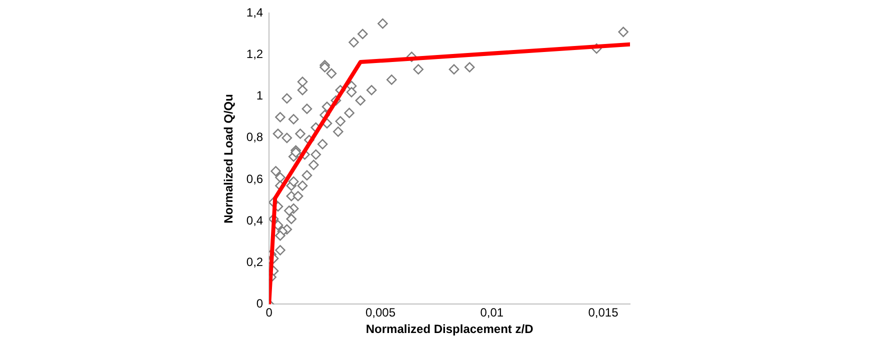 The image size is (892, 339). I want to click on y-tick-label: 0,6, so click(255, 179).